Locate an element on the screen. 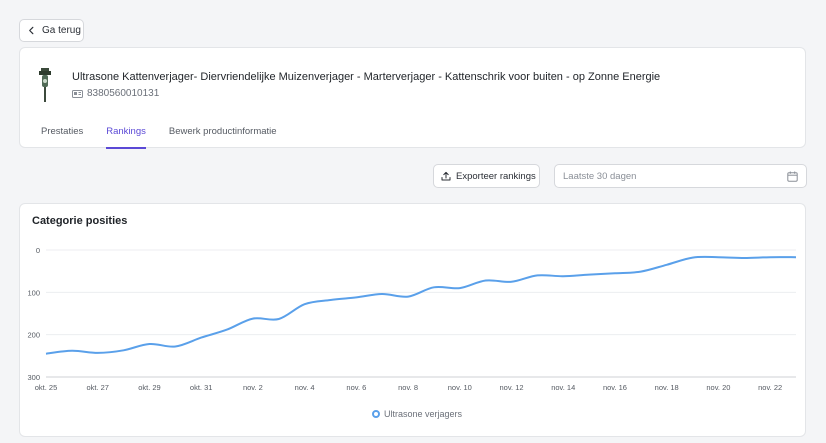  x-tick-label: nov. 12 is located at coordinates (511, 387).